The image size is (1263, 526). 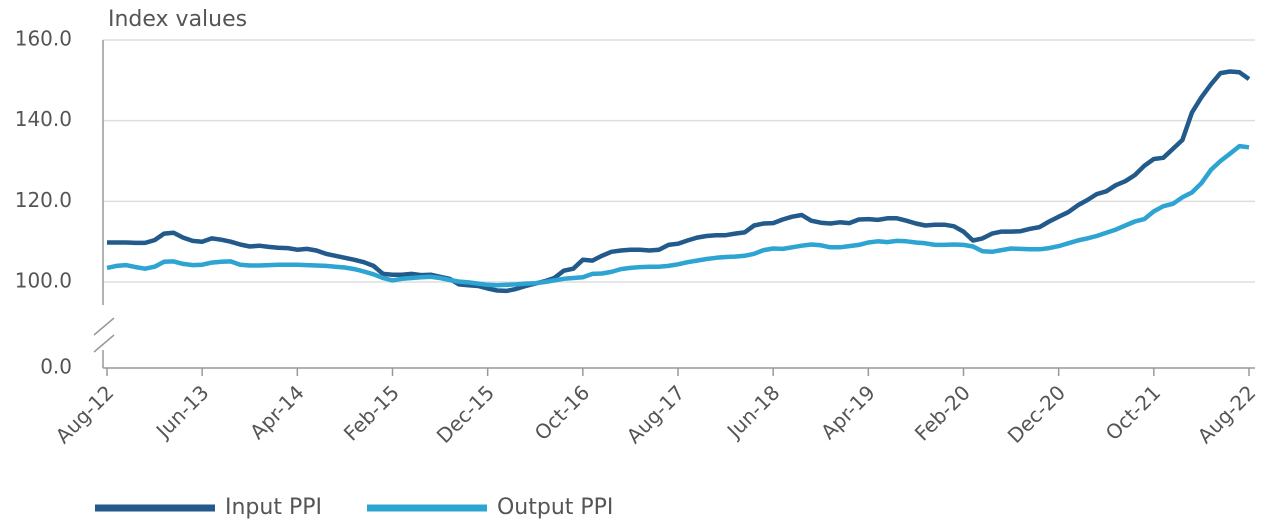 I want to click on y-tick-label: 140.0, so click(x=43, y=119).